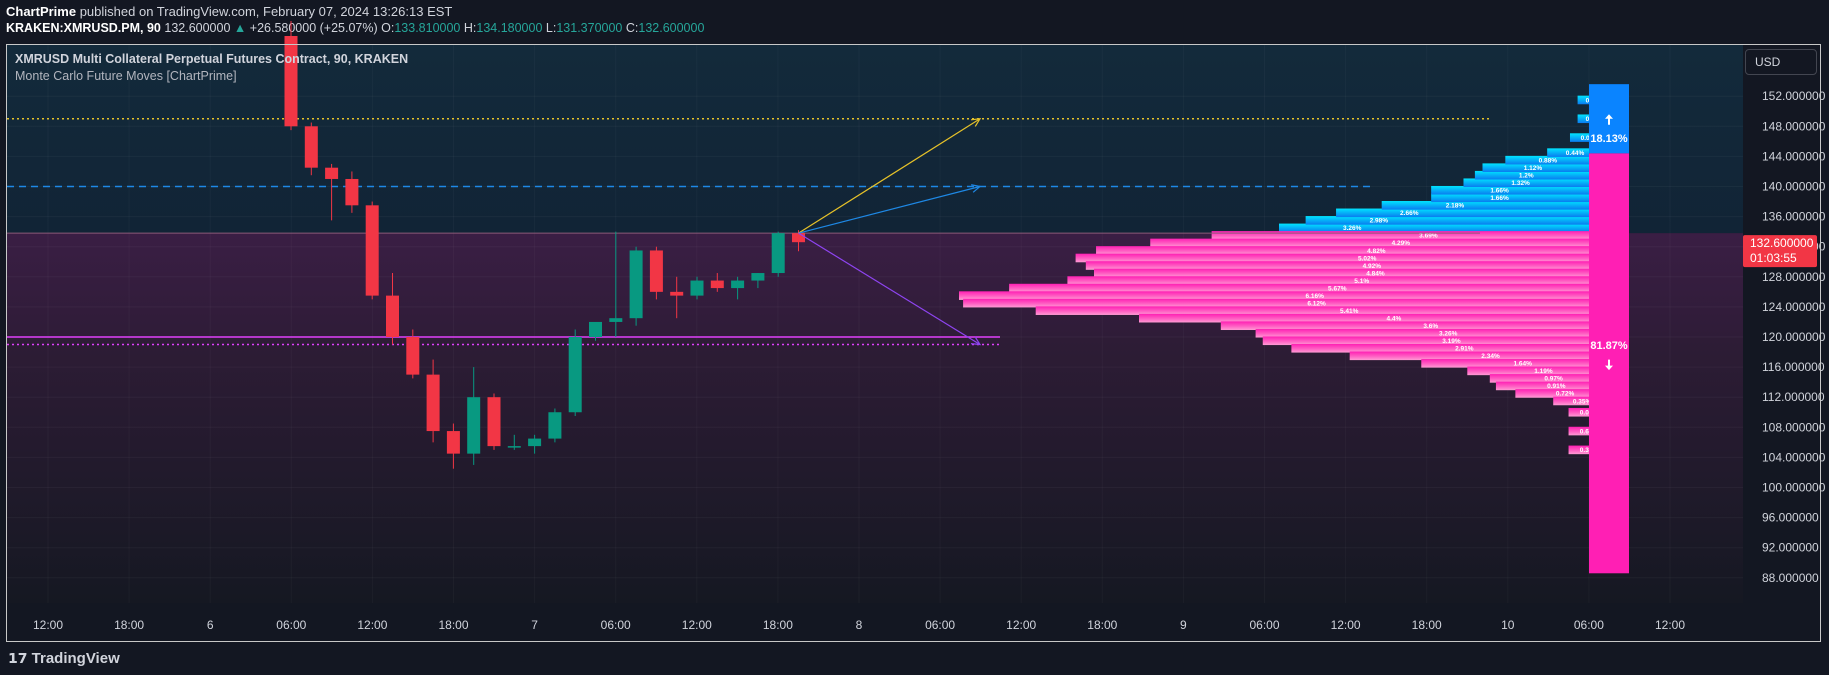 The image size is (1829, 675). What do you see at coordinates (1609, 365) in the screenshot?
I see `down-arrow-icon` at bounding box center [1609, 365].